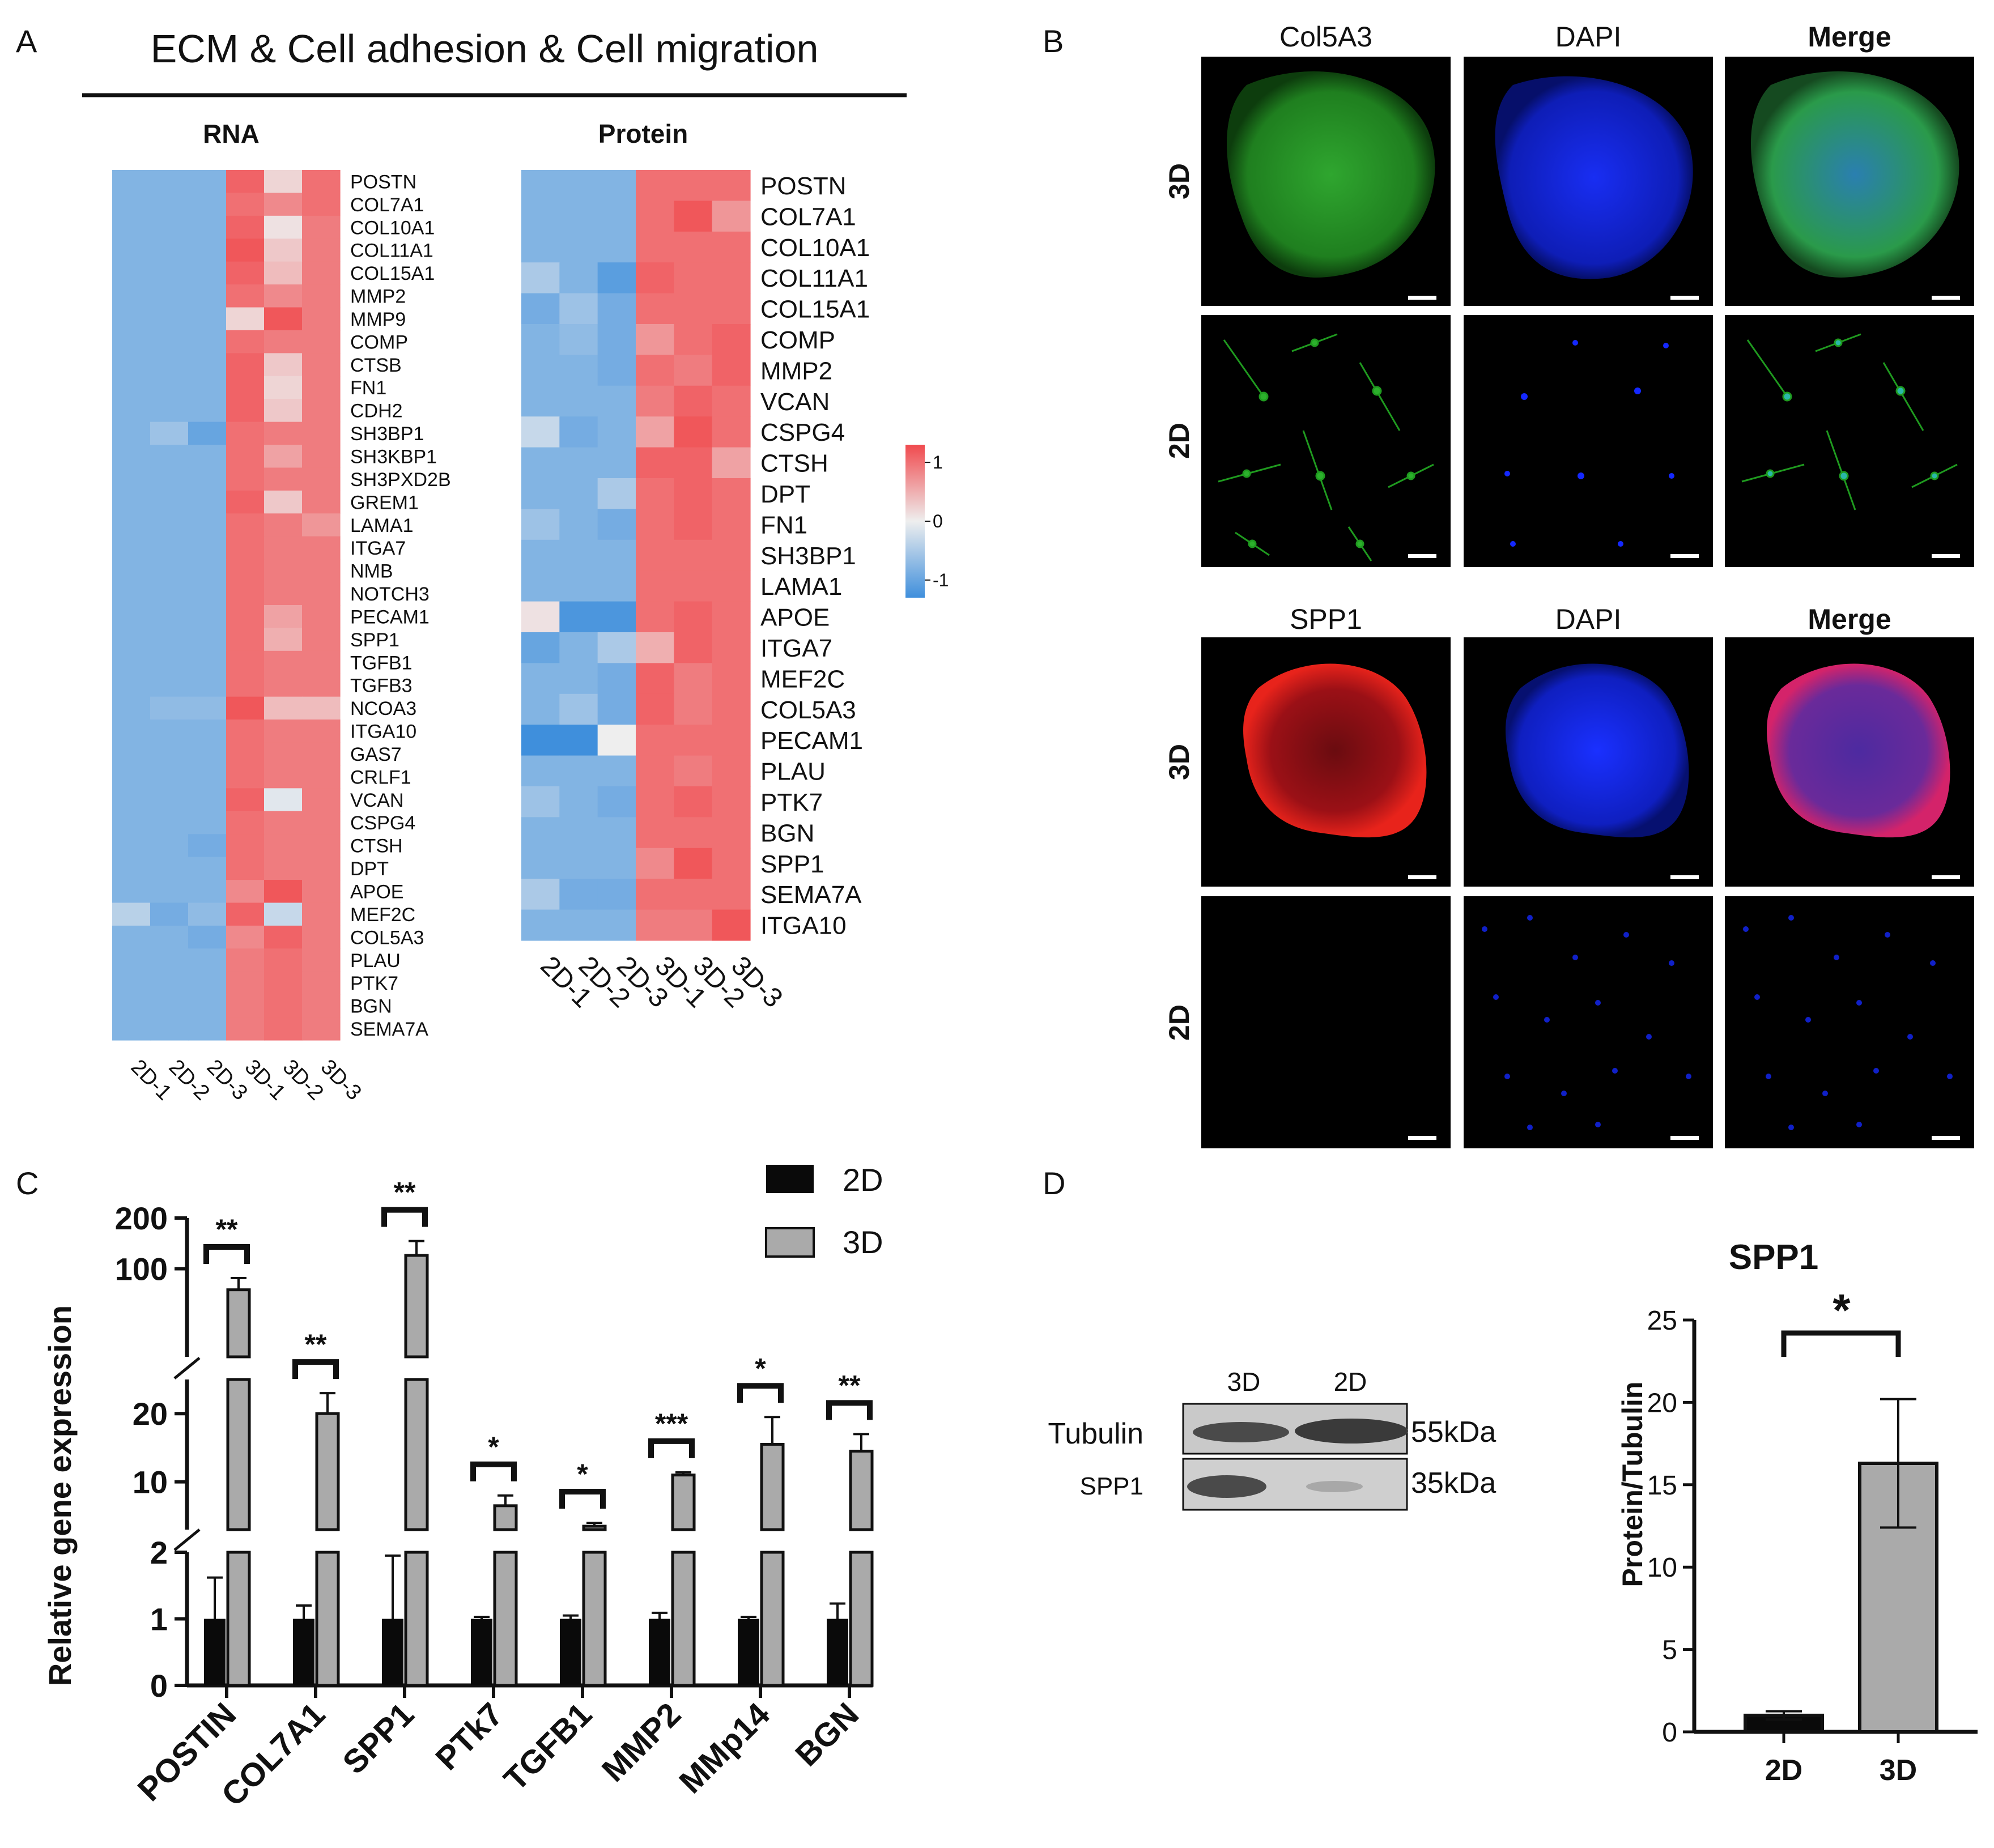 The width and height of the screenshot is (1994, 1848). Describe the element at coordinates (1588, 762) in the screenshot. I see `micrograph-dapi-3d-row3` at that location.